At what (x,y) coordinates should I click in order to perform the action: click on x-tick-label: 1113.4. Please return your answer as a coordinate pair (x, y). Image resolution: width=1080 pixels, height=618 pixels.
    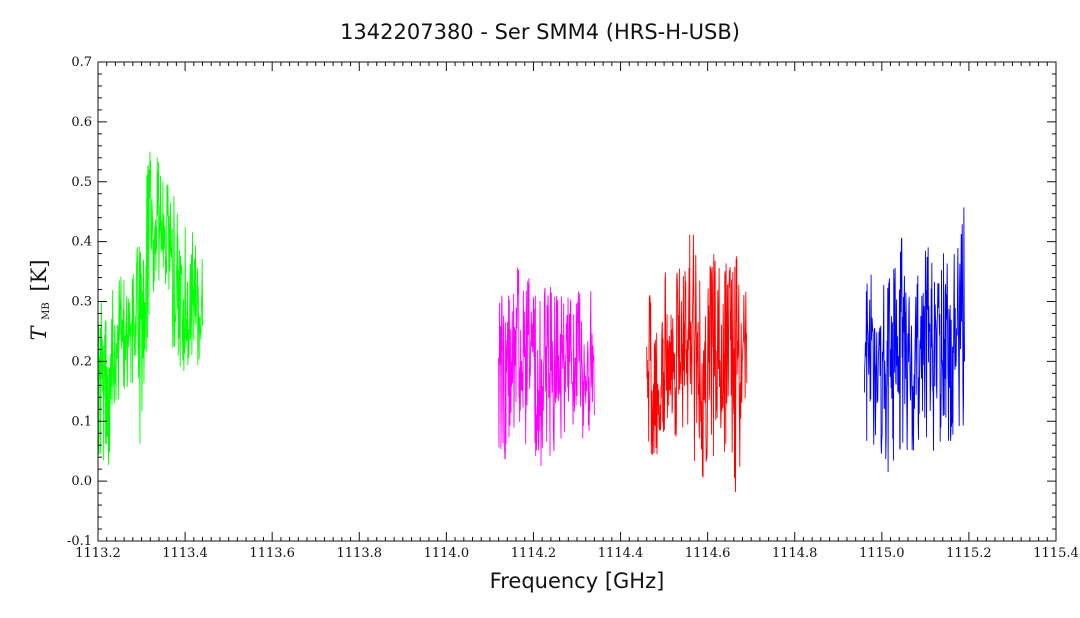
    Looking at the image, I should click on (185, 553).